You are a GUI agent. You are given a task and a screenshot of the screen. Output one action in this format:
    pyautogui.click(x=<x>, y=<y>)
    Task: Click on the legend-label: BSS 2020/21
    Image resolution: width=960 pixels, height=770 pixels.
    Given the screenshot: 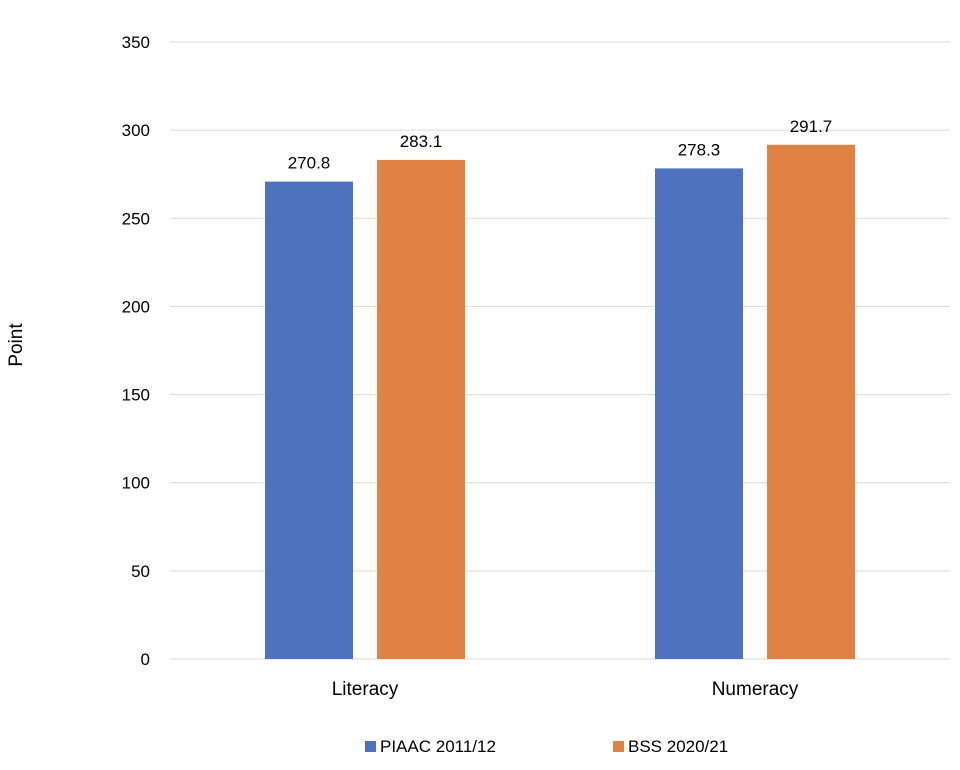 What is the action you would take?
    pyautogui.click(x=678, y=746)
    